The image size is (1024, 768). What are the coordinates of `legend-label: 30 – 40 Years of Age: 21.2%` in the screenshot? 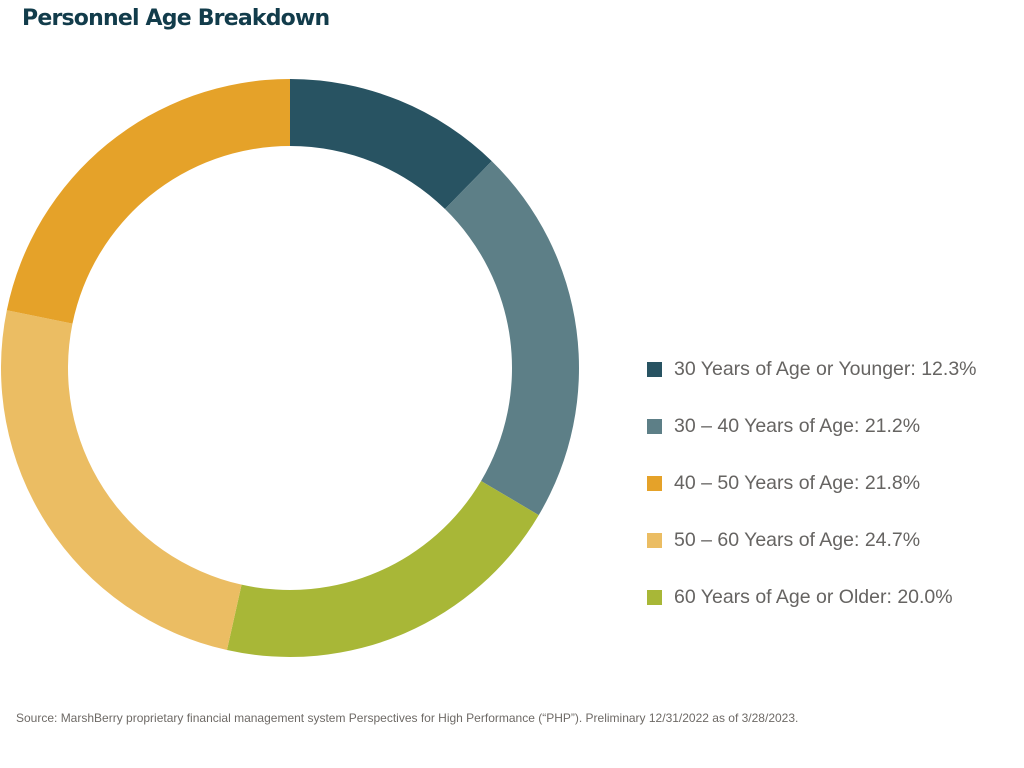 It's located at (797, 426).